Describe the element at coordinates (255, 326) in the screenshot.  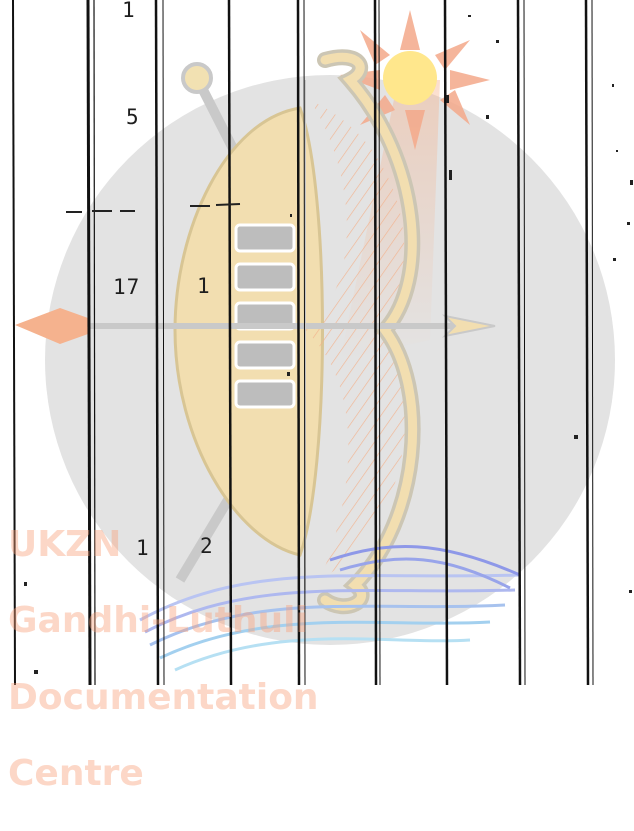
I see `arrow-icon` at that location.